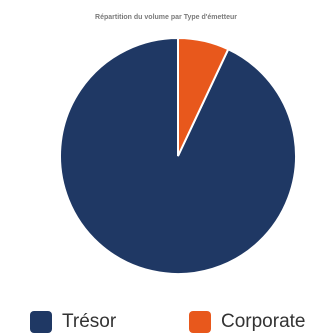 This screenshot has width=332, height=335. What do you see at coordinates (89, 321) in the screenshot?
I see `legend-label-tresor: Trésor` at bounding box center [89, 321].